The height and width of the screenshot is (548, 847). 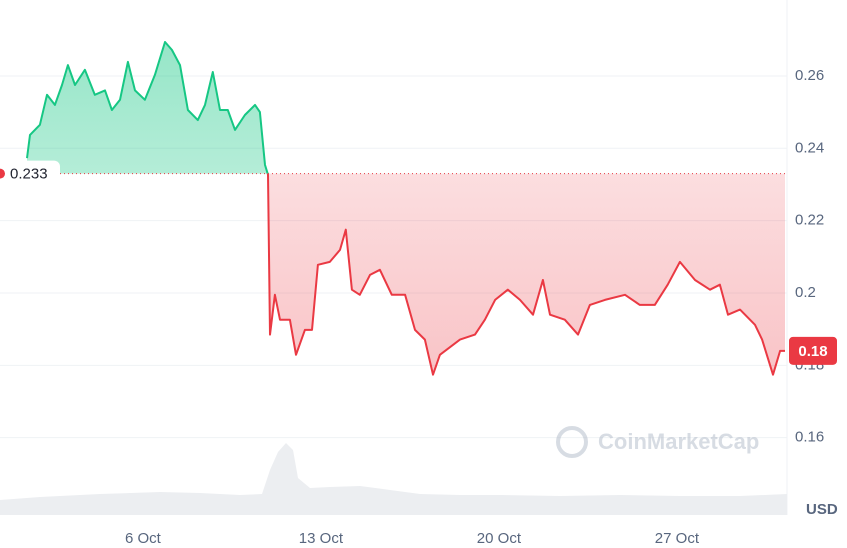 What do you see at coordinates (678, 441) in the screenshot?
I see `watermark-text: CoinMarketCap` at bounding box center [678, 441].